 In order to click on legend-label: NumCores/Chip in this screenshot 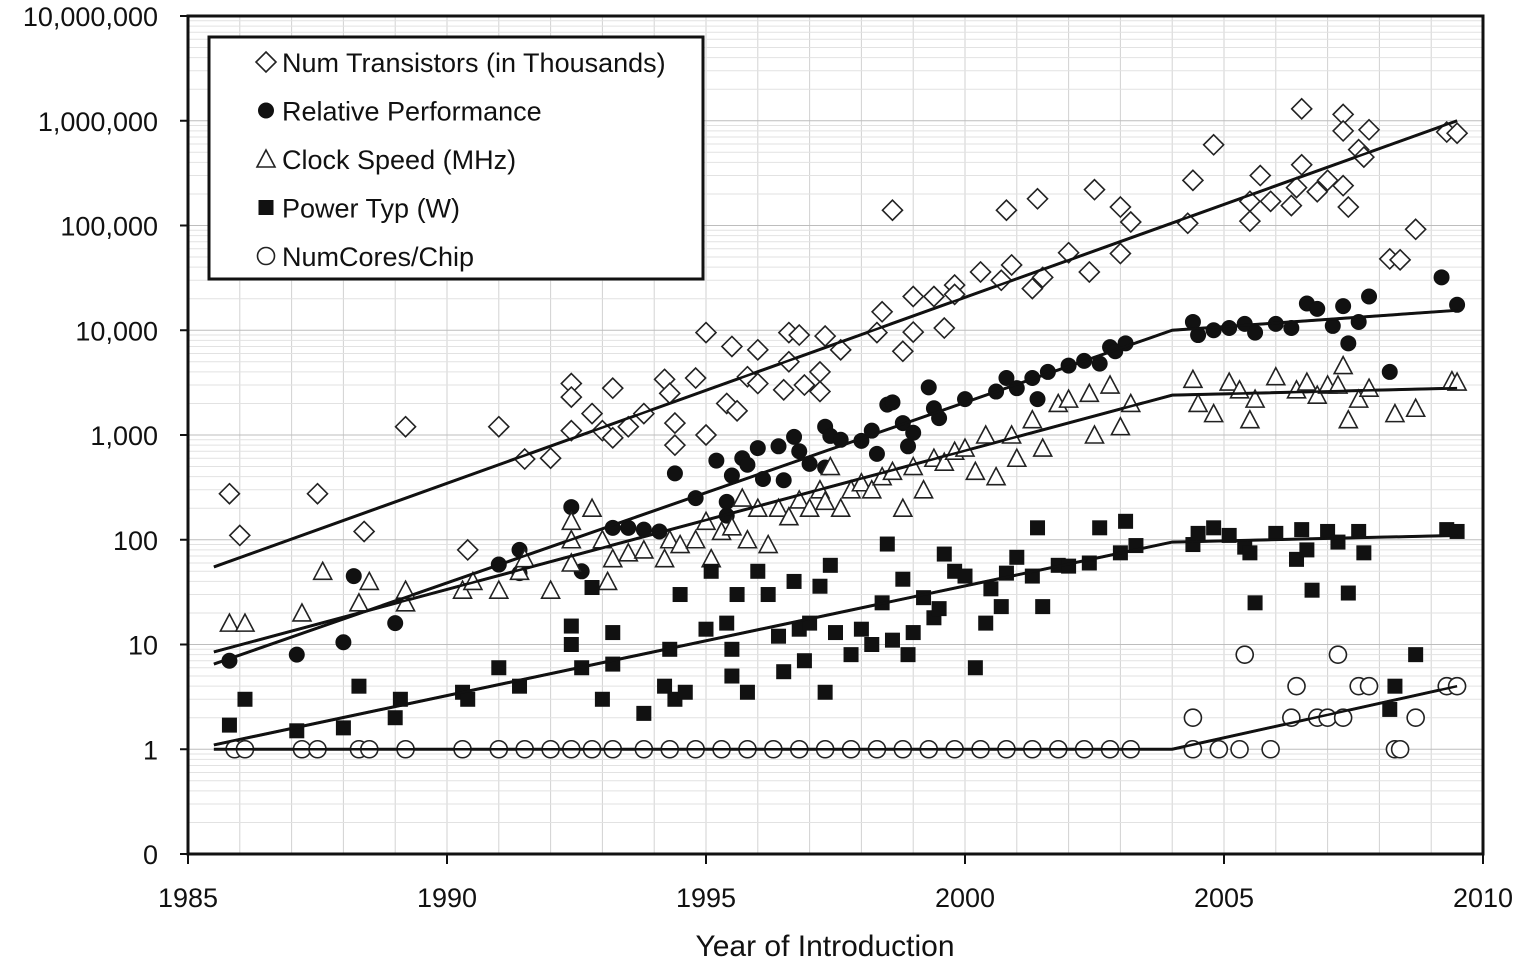, I will do `click(378, 257)`.